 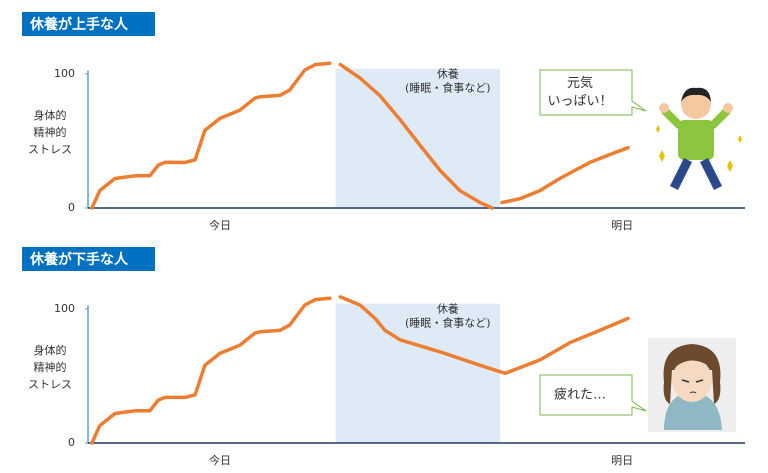 I want to click on happy-person-illustration, so click(x=700, y=136).